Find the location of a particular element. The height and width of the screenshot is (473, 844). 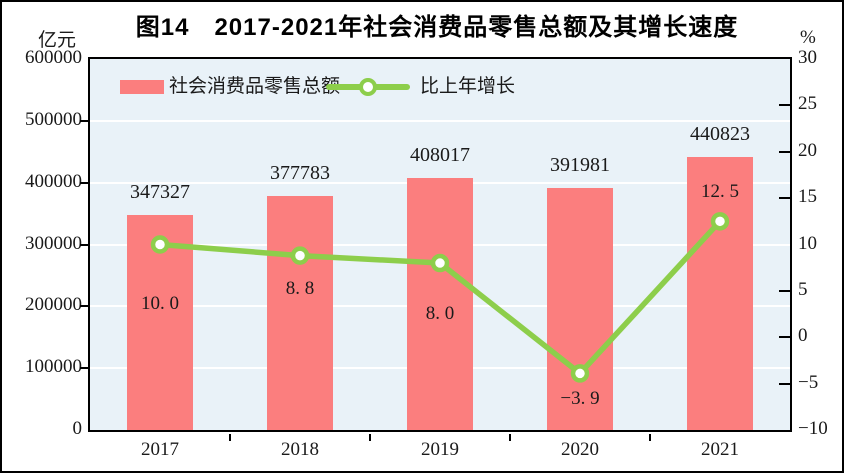

growth-value-label: 10. 0 is located at coordinates (160, 303).